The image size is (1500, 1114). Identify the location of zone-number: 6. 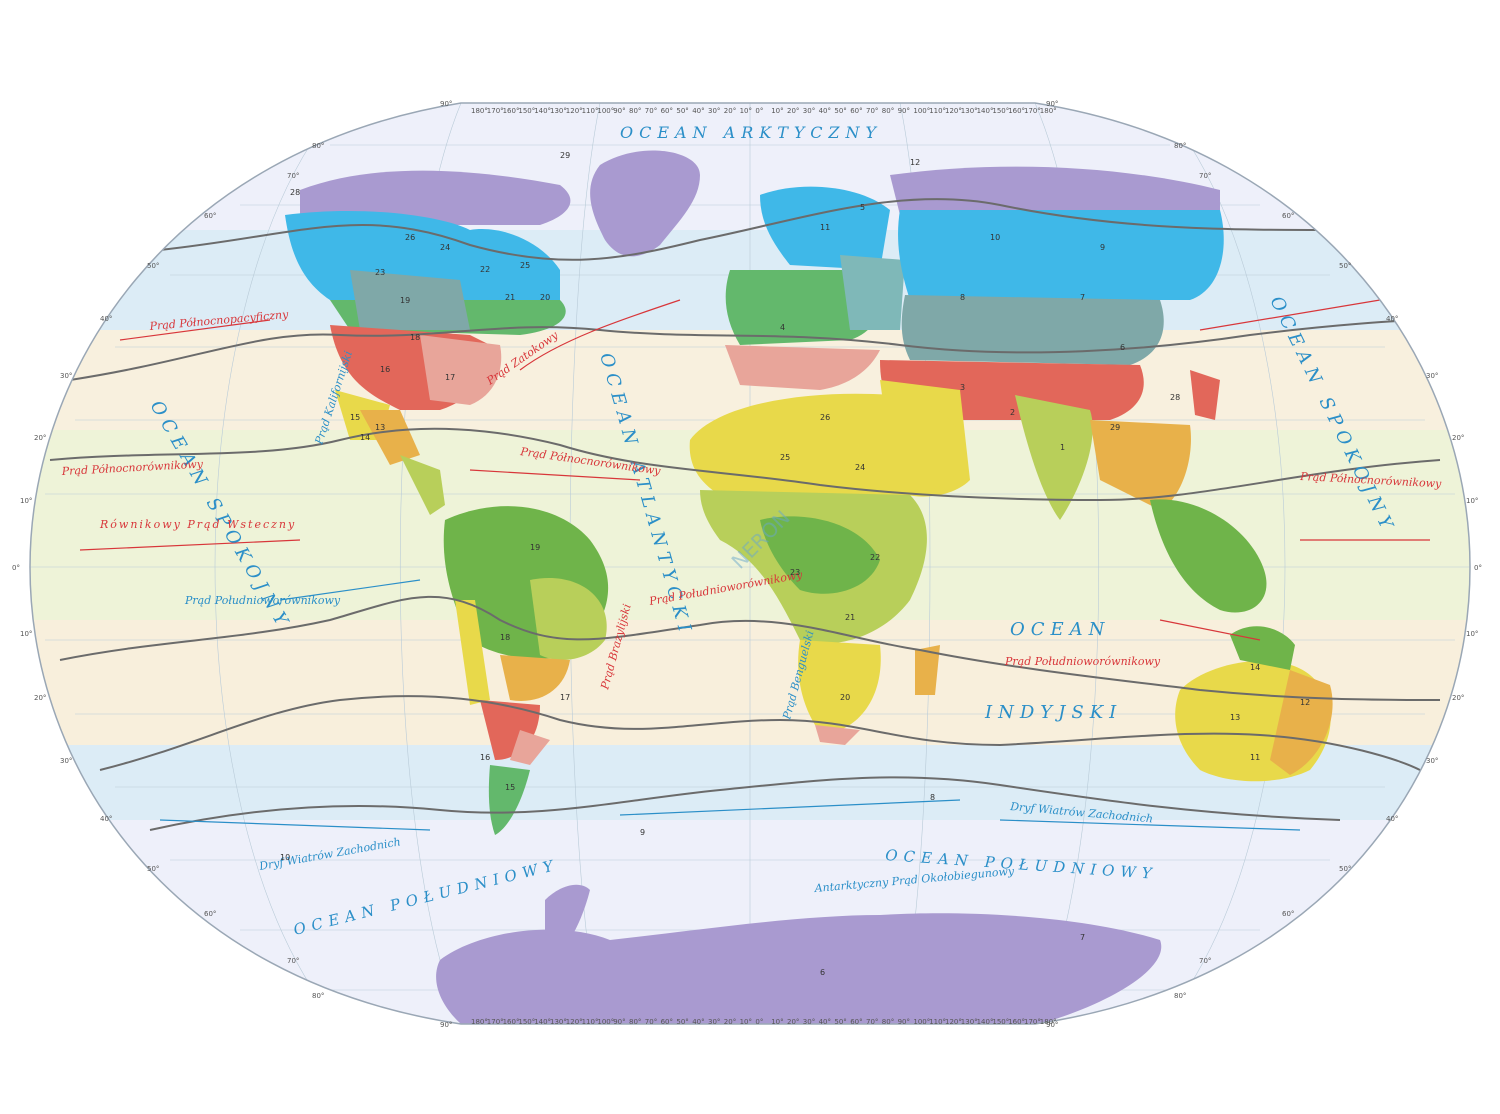
(1122, 347).